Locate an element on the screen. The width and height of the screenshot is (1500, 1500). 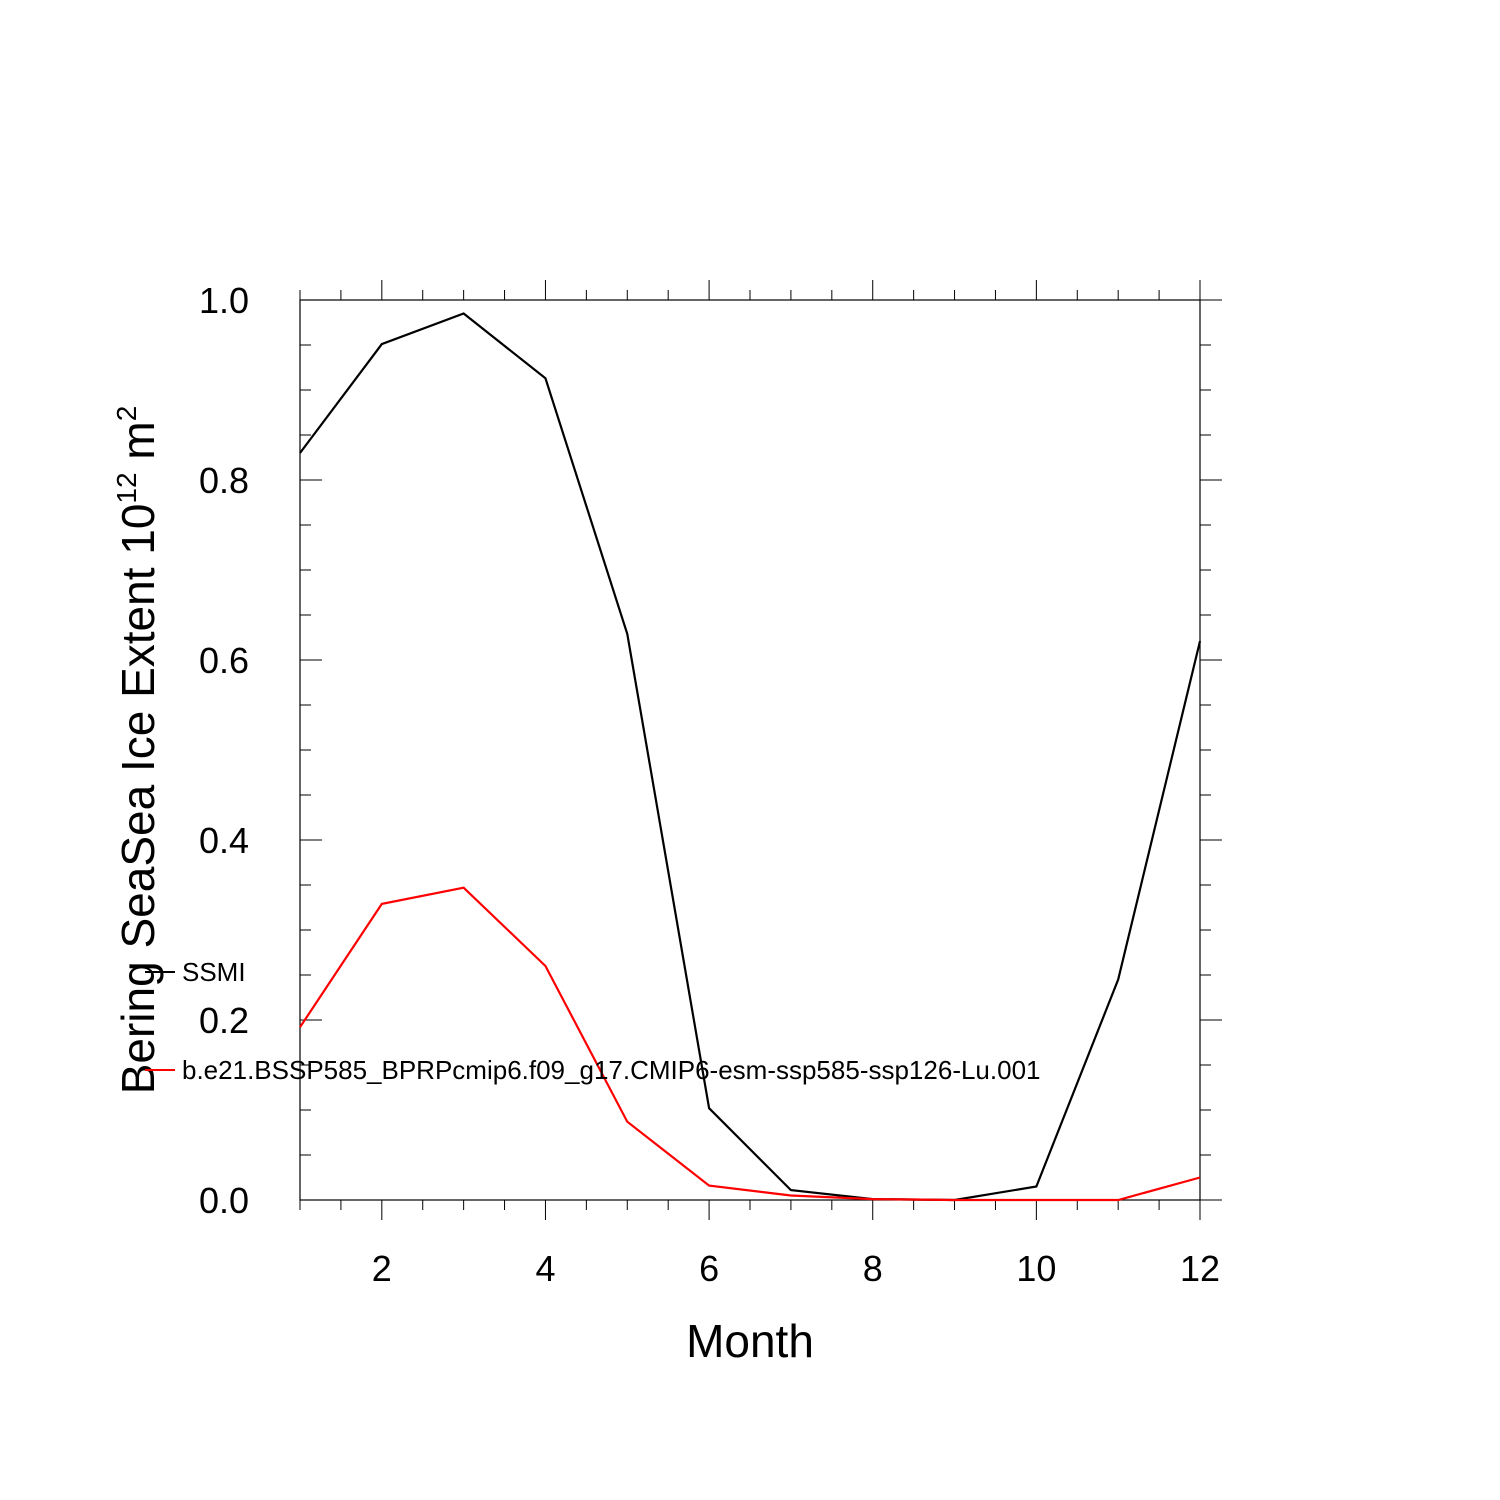
y-tick-label: 0.6 is located at coordinates (224, 660).